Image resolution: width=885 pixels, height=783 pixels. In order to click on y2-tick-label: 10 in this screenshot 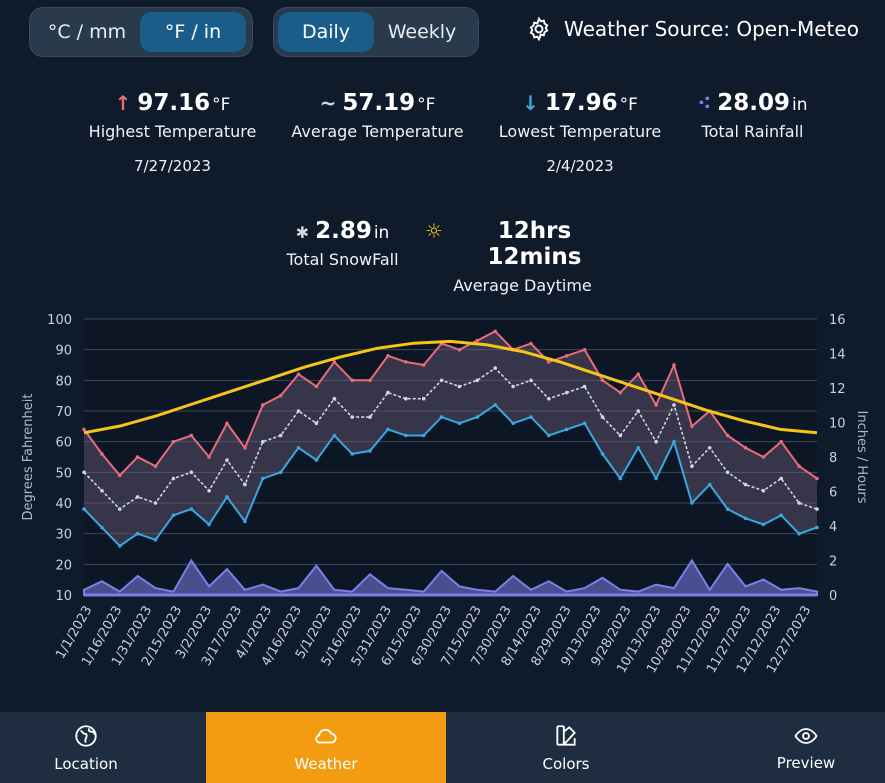, I will do `click(837, 424)`.